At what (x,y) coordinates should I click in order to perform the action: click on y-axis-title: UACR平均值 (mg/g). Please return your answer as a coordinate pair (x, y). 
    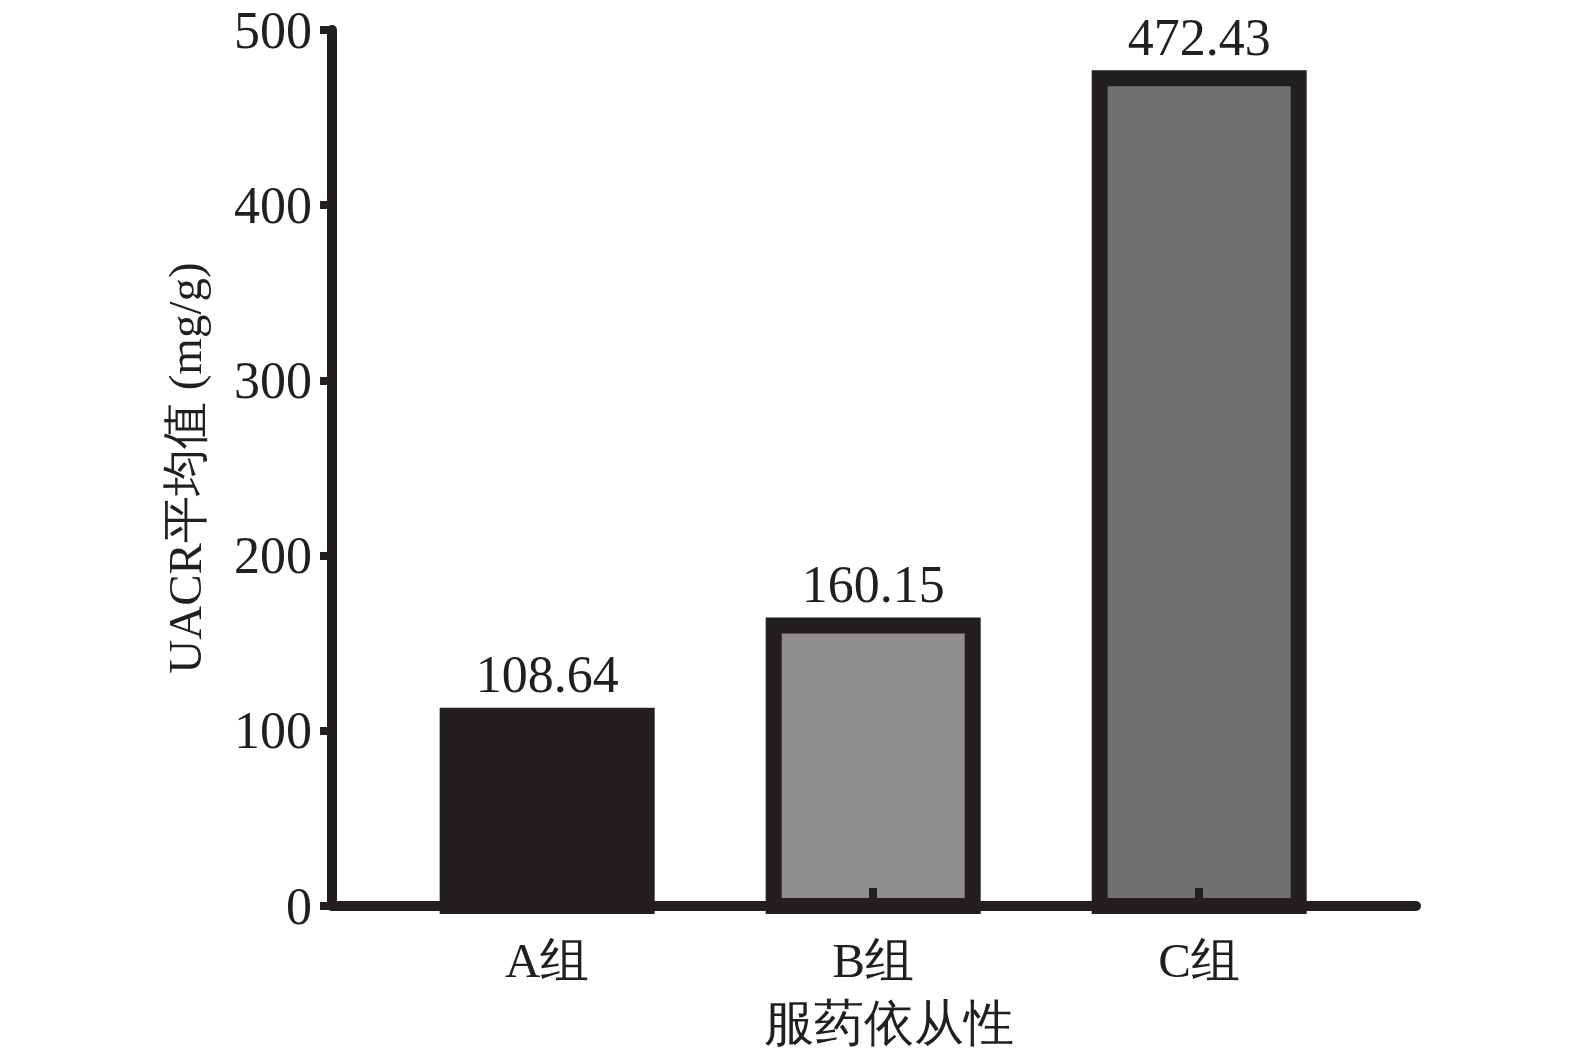
    Looking at the image, I should click on (184, 468).